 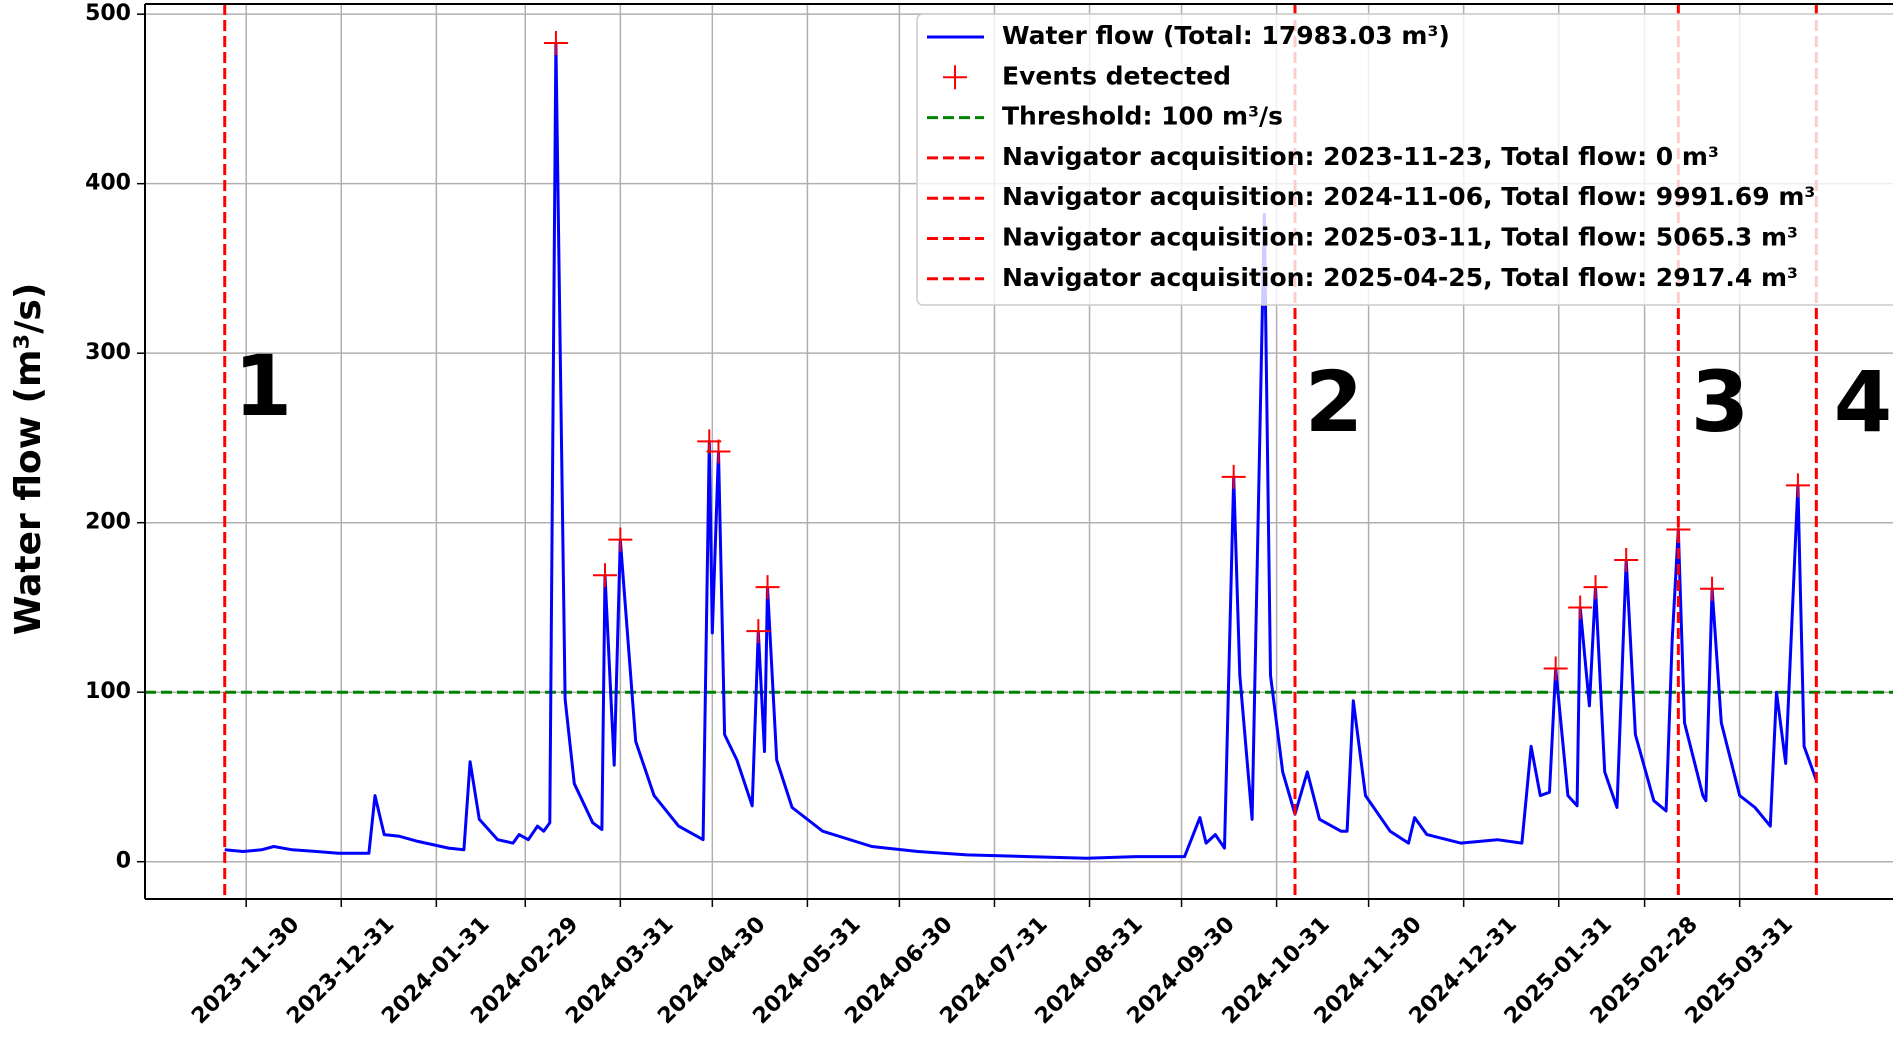 What do you see at coordinates (1142, 116) in the screenshot?
I see `legend-label: Threshold: 100 m³/s` at bounding box center [1142, 116].